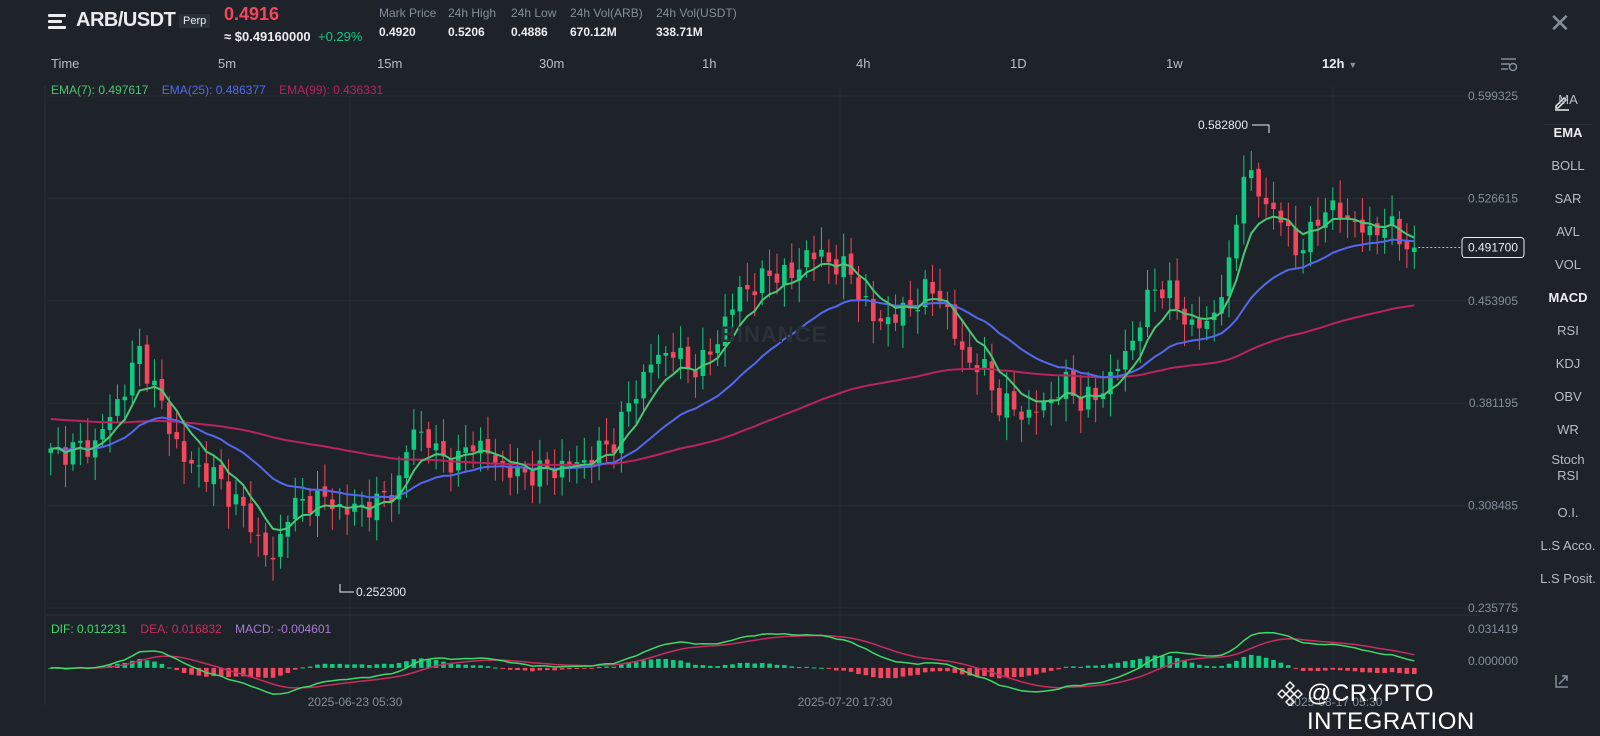  Describe the element at coordinates (1018, 63) in the screenshot. I see `interval-1d: 1D` at that location.